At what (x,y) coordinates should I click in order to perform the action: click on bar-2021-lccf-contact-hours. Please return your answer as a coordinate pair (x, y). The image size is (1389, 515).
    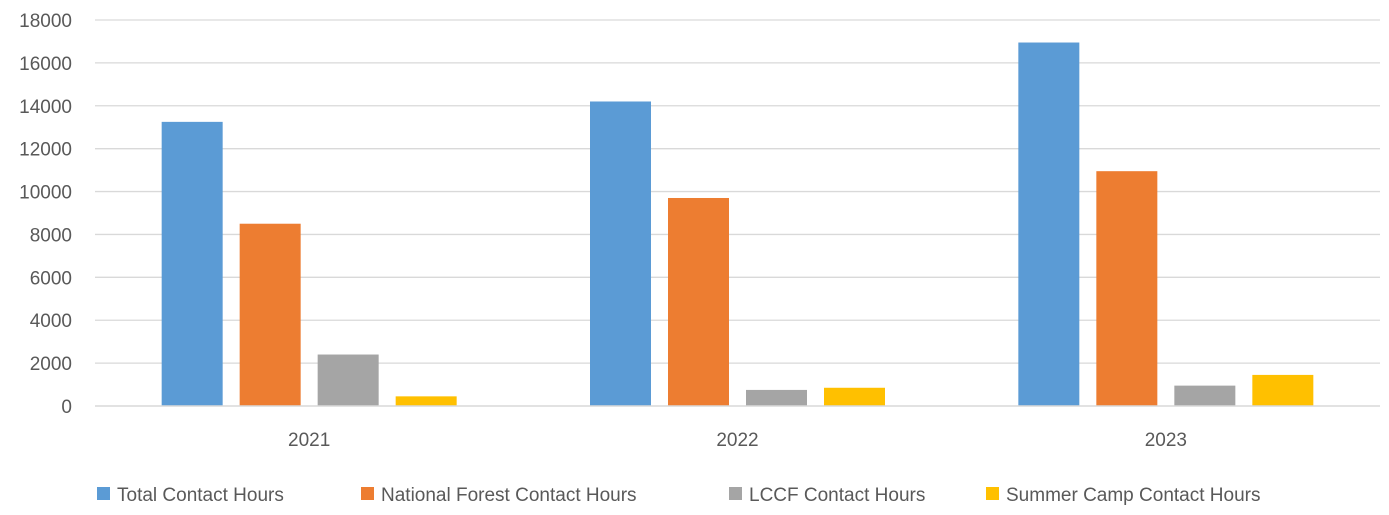
    Looking at the image, I should click on (348, 380).